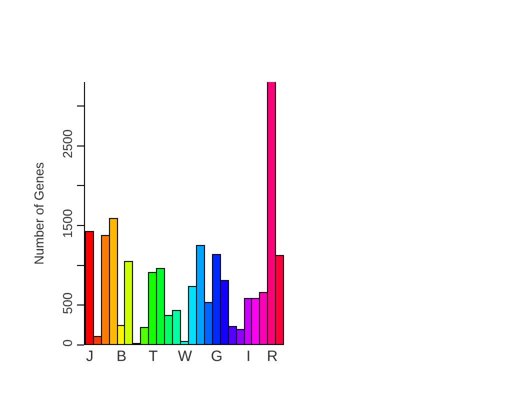 The image size is (530, 408). I want to click on x-tick-label: W, so click(185, 356).